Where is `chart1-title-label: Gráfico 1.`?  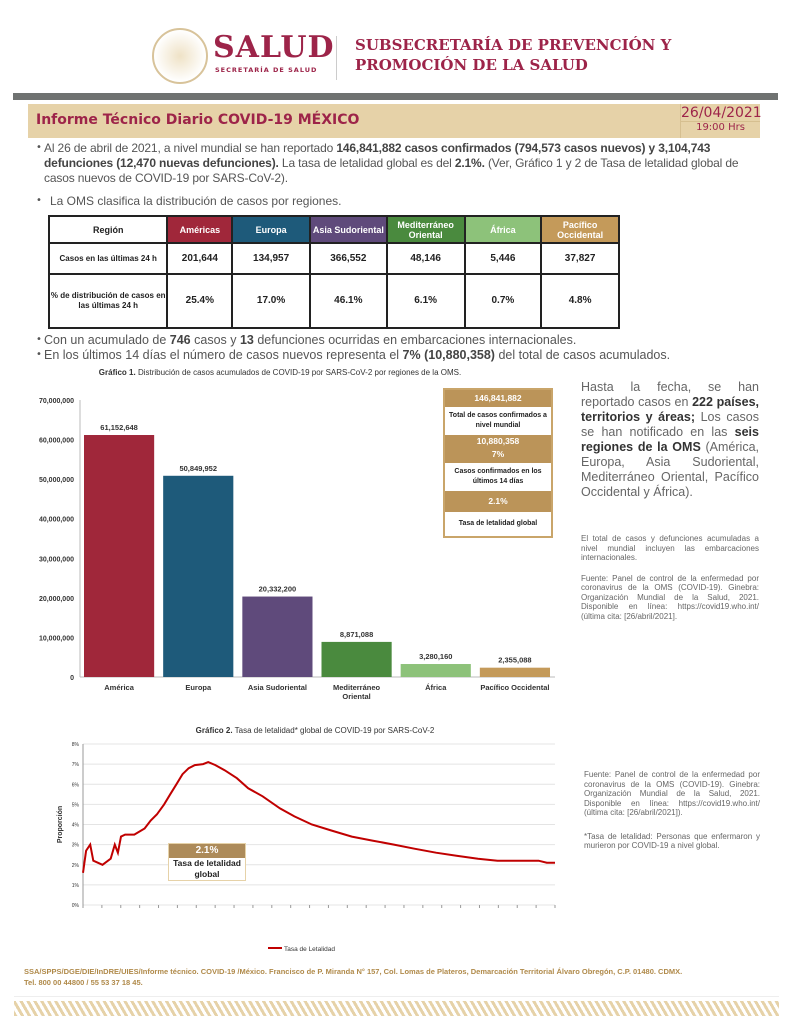 chart1-title-label: Gráfico 1. is located at coordinates (117, 372).